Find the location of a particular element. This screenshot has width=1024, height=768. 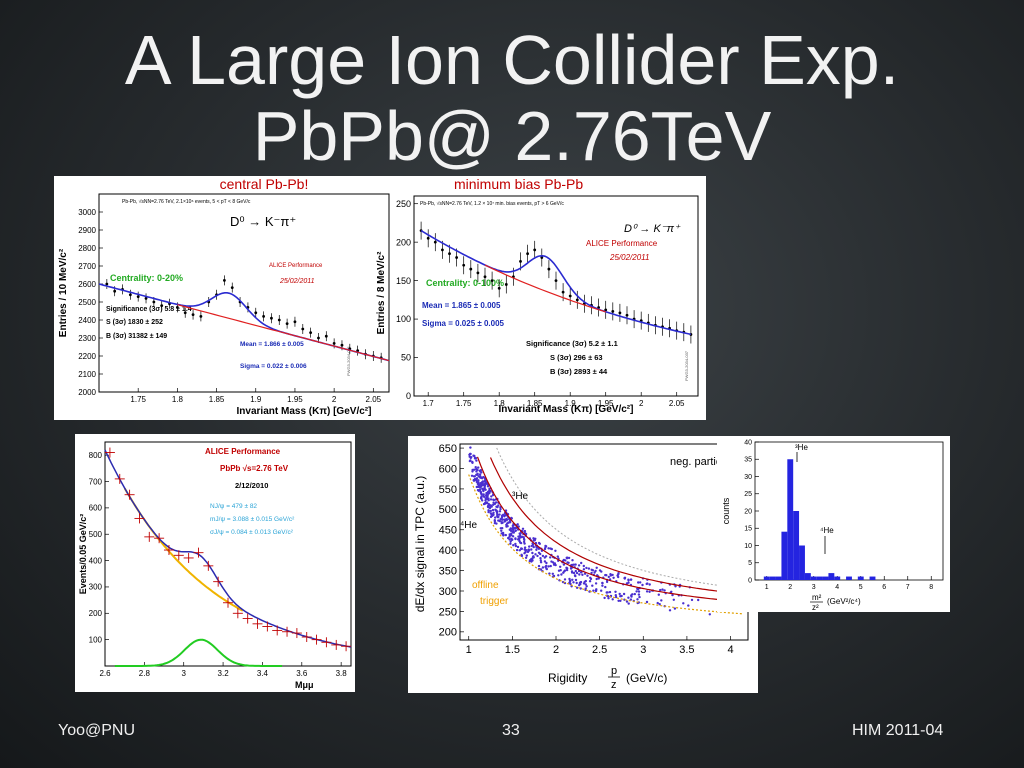

jpsi-xlabel: Mμμ is located at coordinates (304, 685).